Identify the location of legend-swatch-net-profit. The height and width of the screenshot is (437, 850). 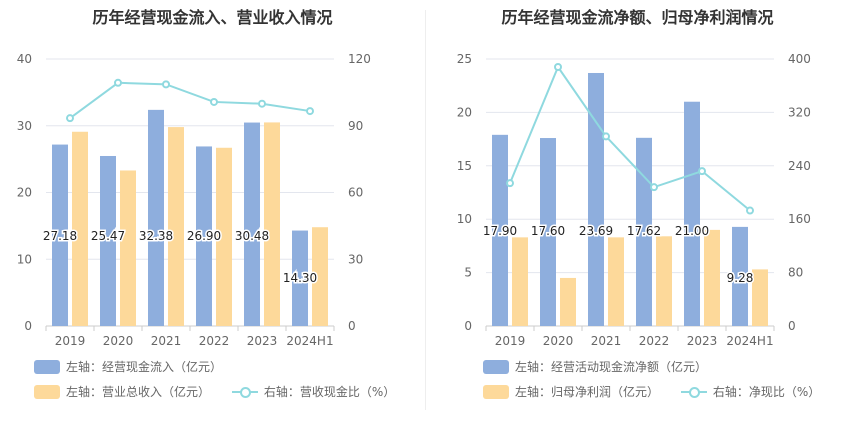
(496, 391).